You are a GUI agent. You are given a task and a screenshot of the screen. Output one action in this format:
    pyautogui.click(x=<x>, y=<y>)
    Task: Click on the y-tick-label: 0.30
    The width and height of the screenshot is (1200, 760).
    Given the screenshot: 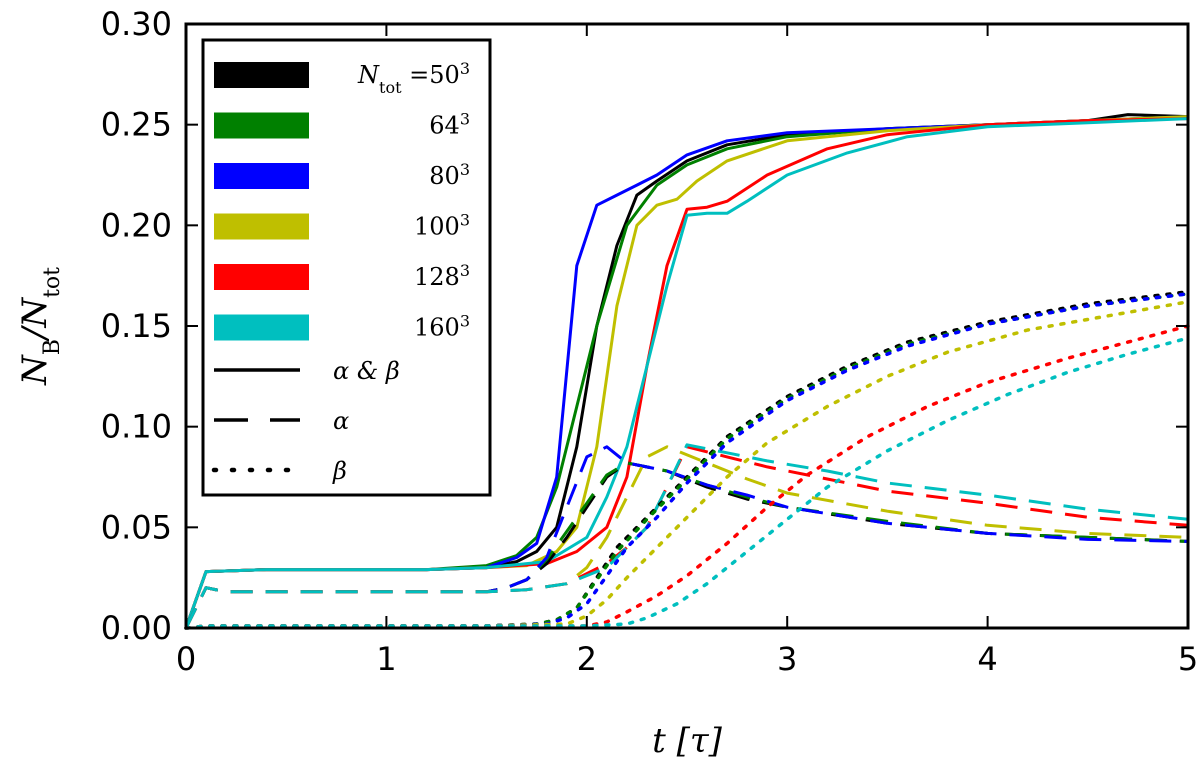 What is the action you would take?
    pyautogui.click(x=136, y=24)
    